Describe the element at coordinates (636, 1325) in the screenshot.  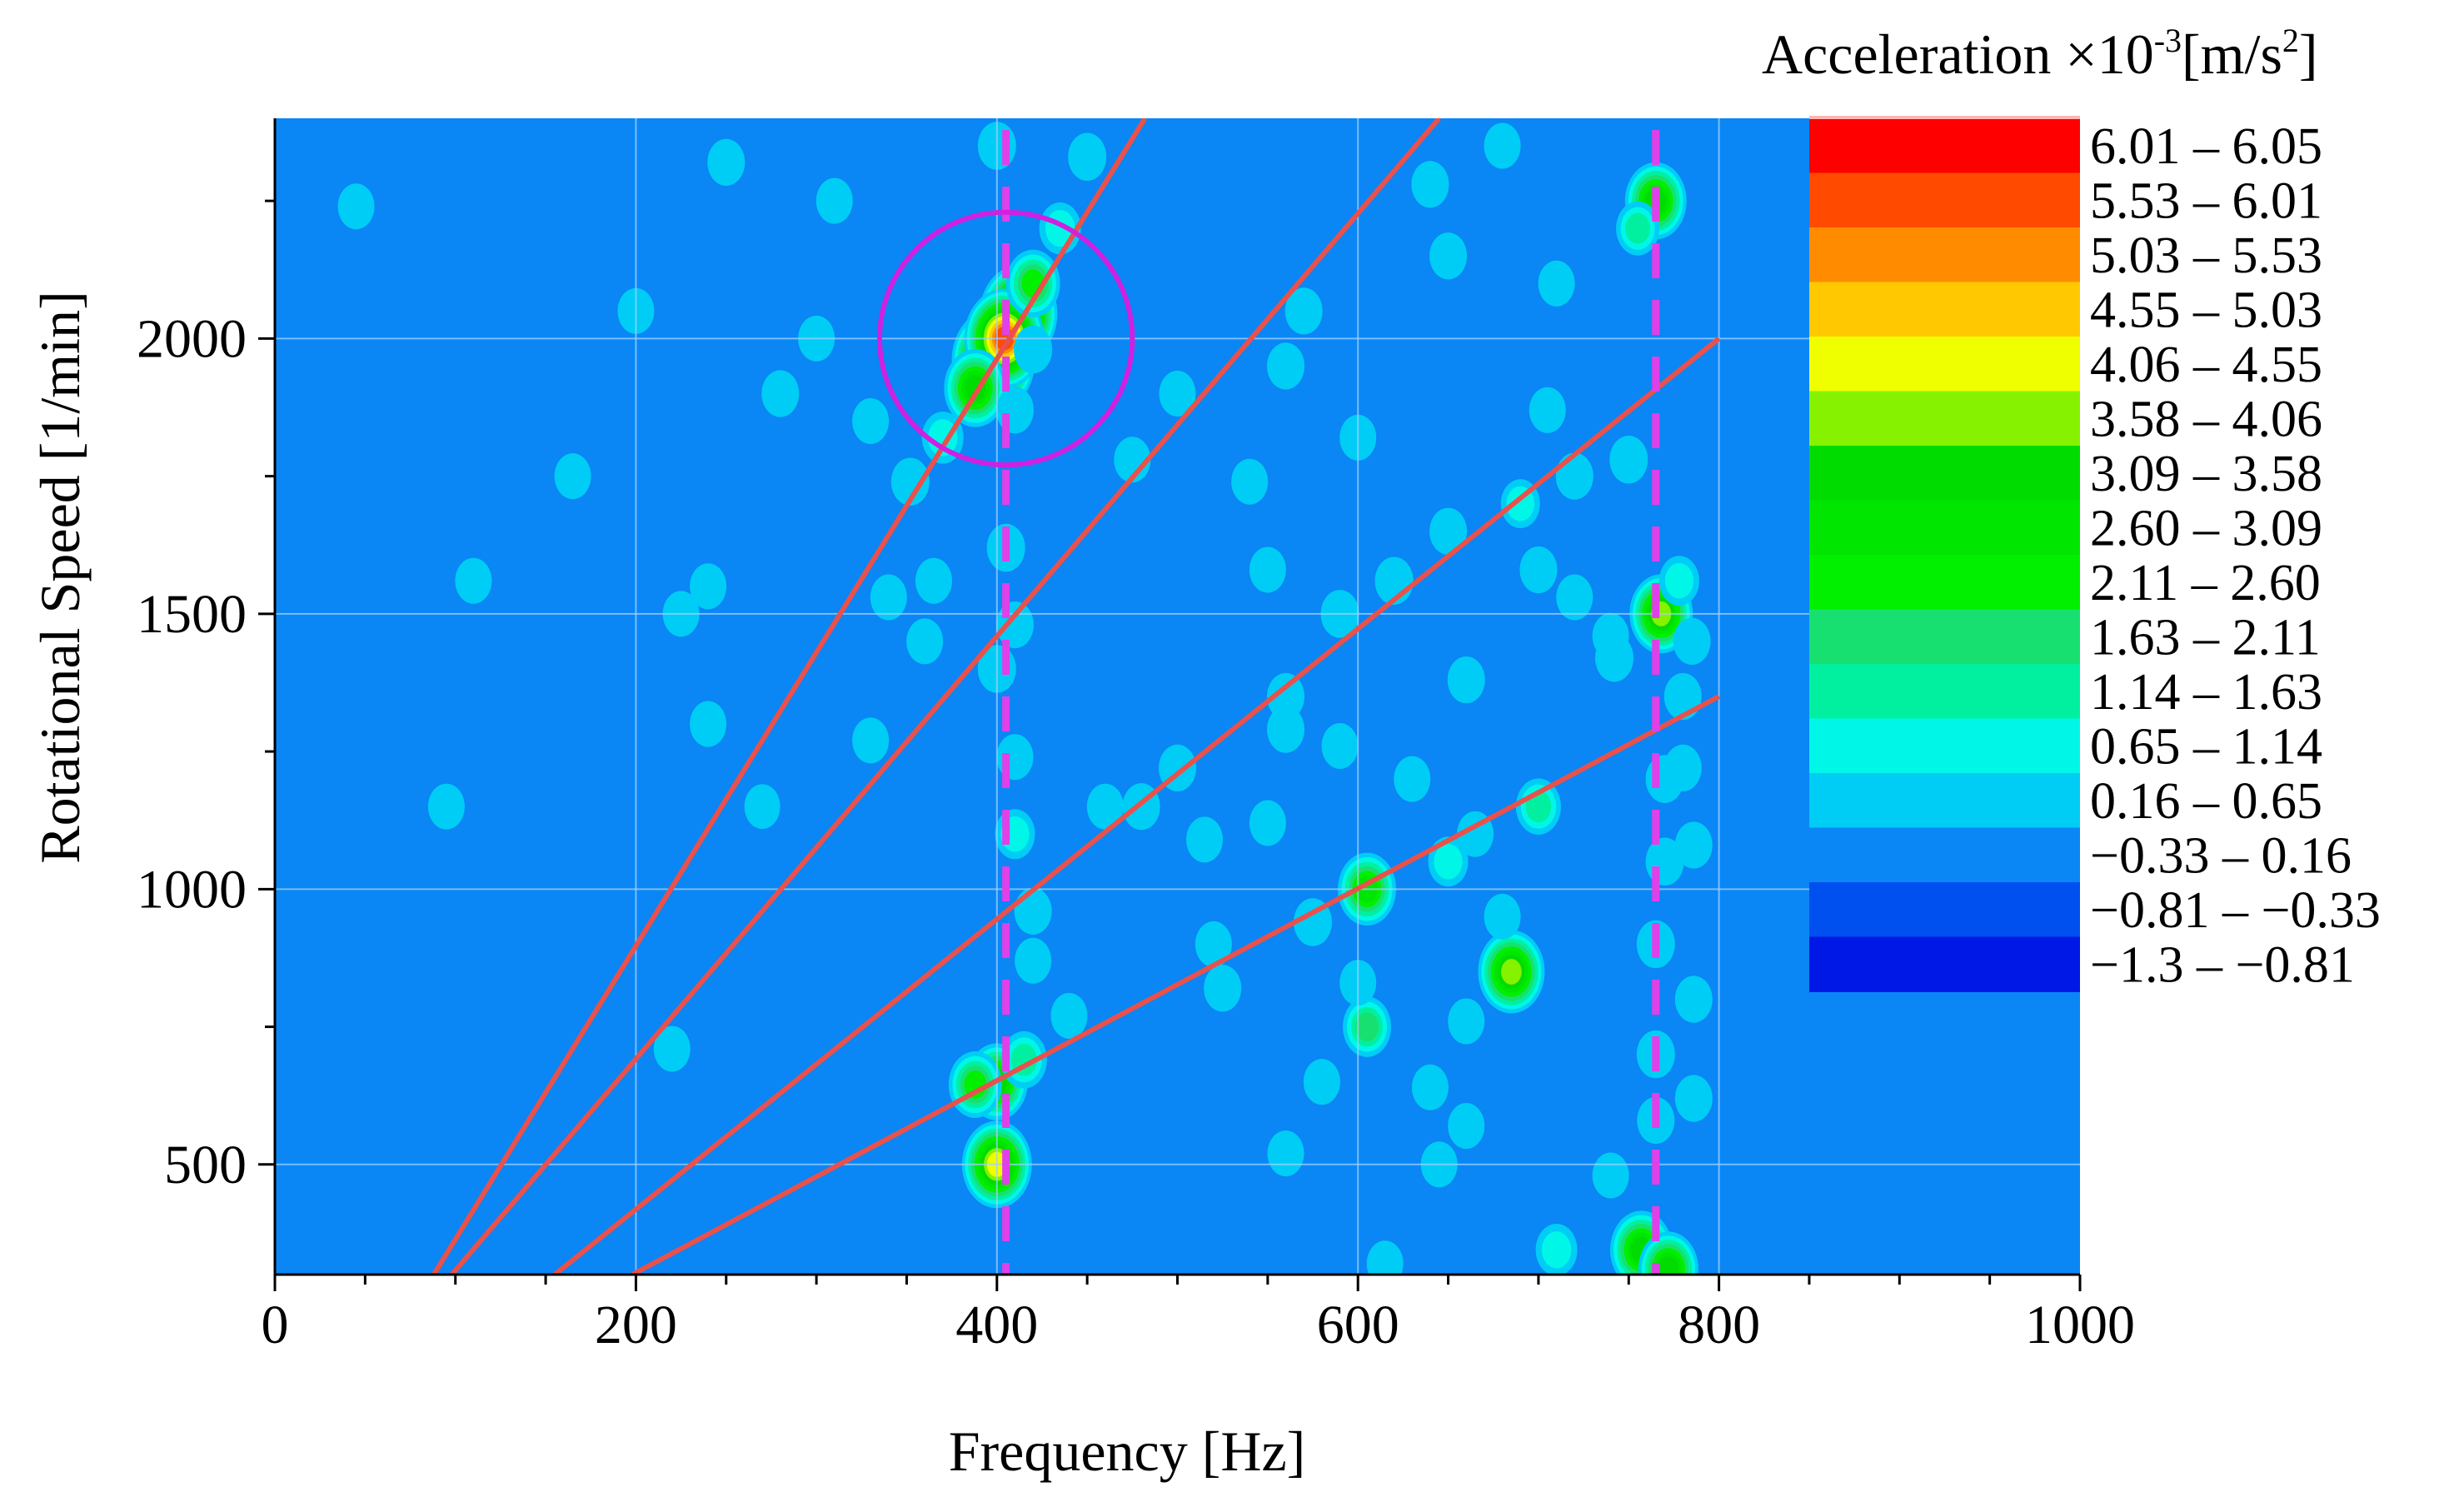
I see `x-tick-label: 200` at that location.